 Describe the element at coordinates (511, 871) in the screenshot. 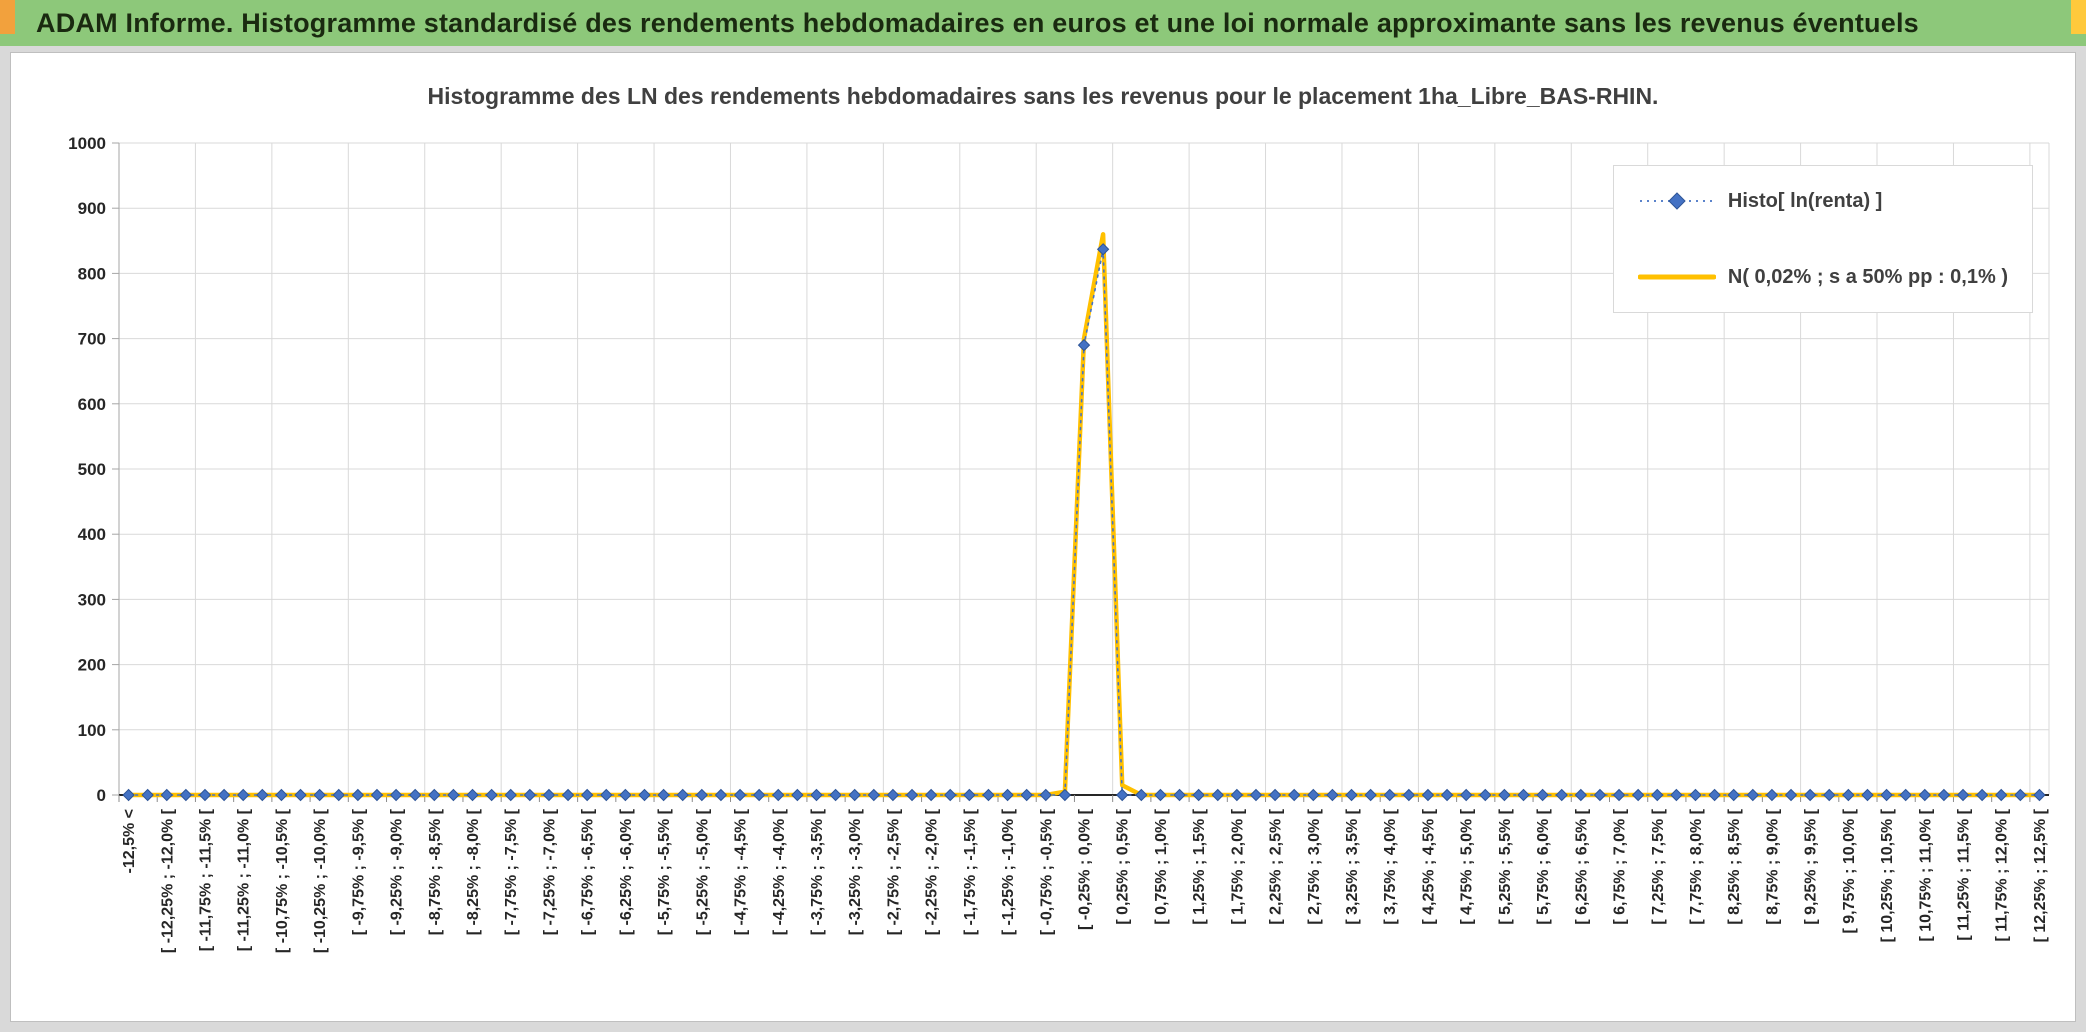

I see `svg-text: [ -7,75% ; -7,5% [` at that location.